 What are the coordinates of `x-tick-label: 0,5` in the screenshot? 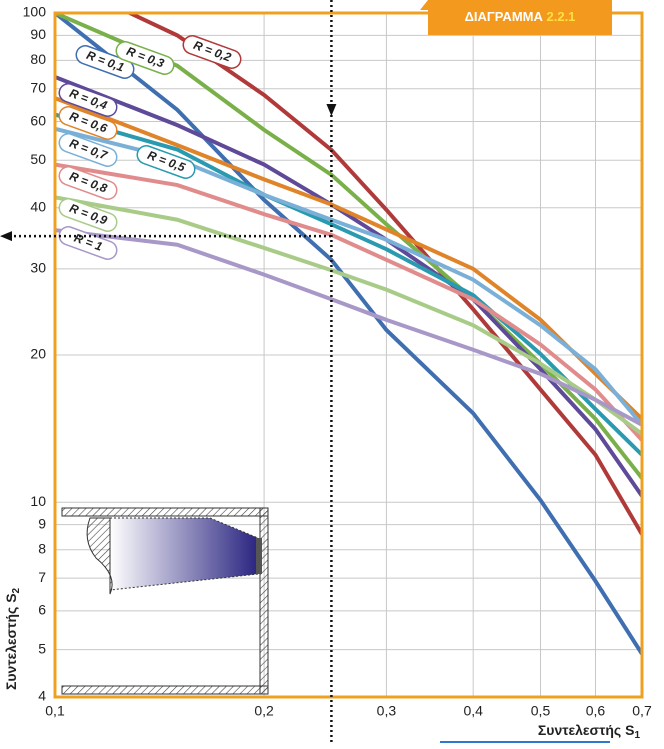 It's located at (541, 711).